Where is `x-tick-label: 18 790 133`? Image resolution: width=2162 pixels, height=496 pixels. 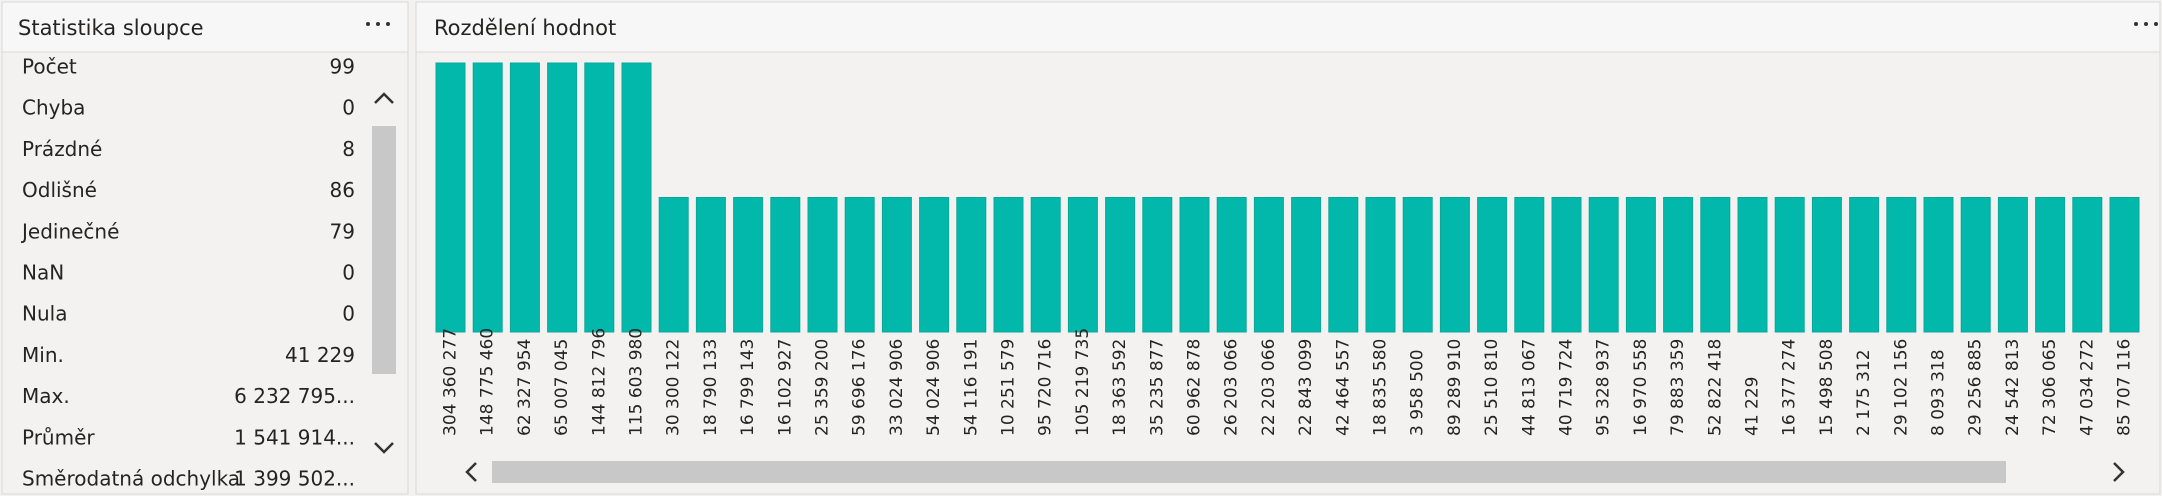 x-tick-label: 18 790 133 is located at coordinates (711, 387).